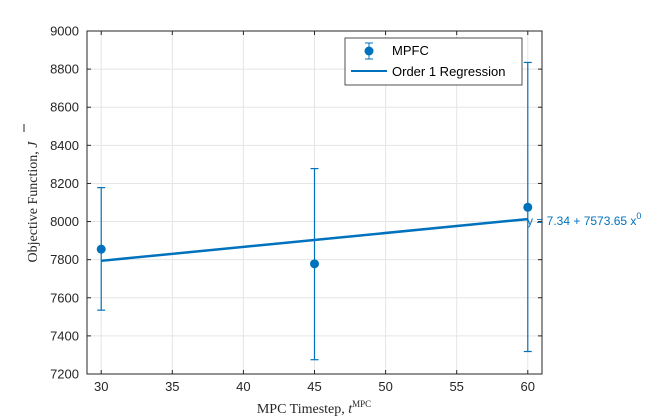  Describe the element at coordinates (361, 404) in the screenshot. I see `x-axis-label-superscript: MPC` at that location.